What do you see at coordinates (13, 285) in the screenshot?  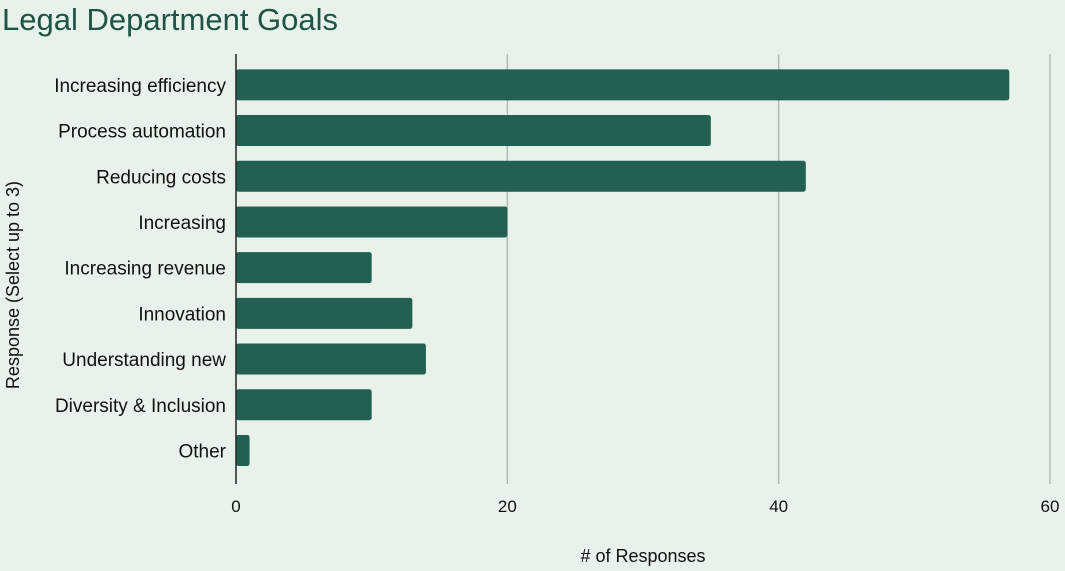 I see `y-axis-label: Response (Select up to 3)` at bounding box center [13, 285].